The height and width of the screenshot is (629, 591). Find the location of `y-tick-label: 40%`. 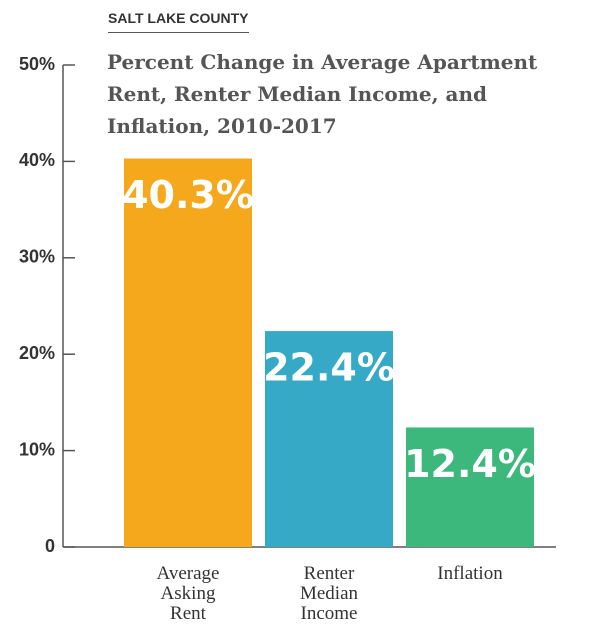

y-tick-label: 40% is located at coordinates (37, 160).